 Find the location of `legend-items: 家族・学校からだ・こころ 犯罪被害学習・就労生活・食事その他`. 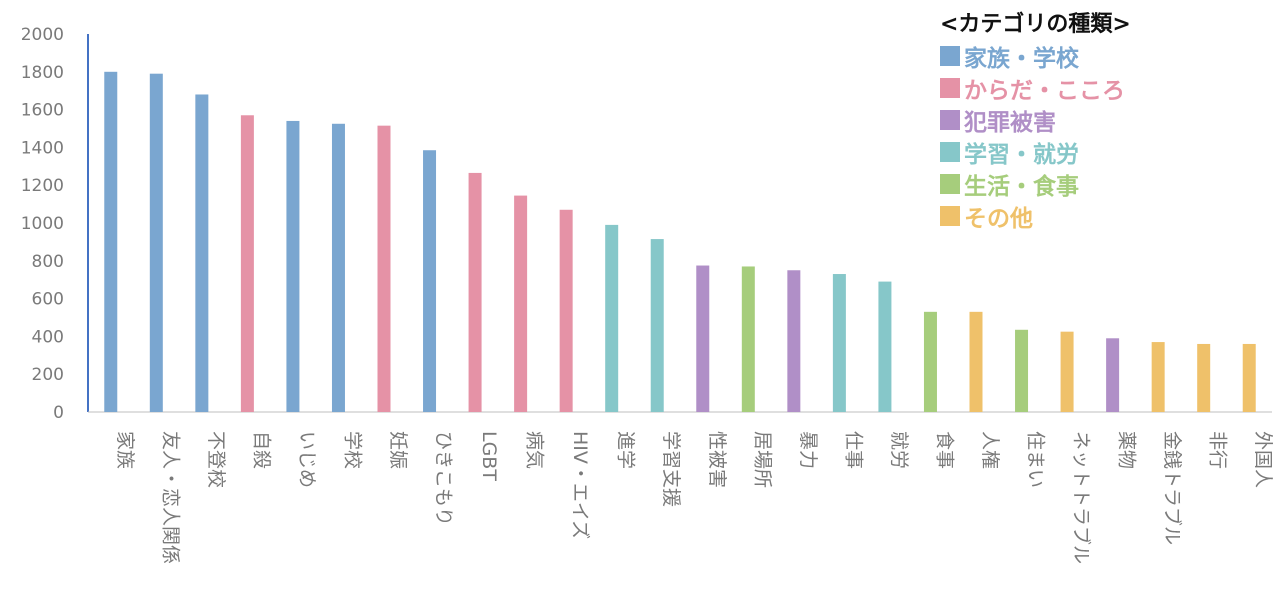

legend-items: 家族・学校からだ・こころ 犯罪被害学習・就労生活・食事その他 is located at coordinates (1035, 136).